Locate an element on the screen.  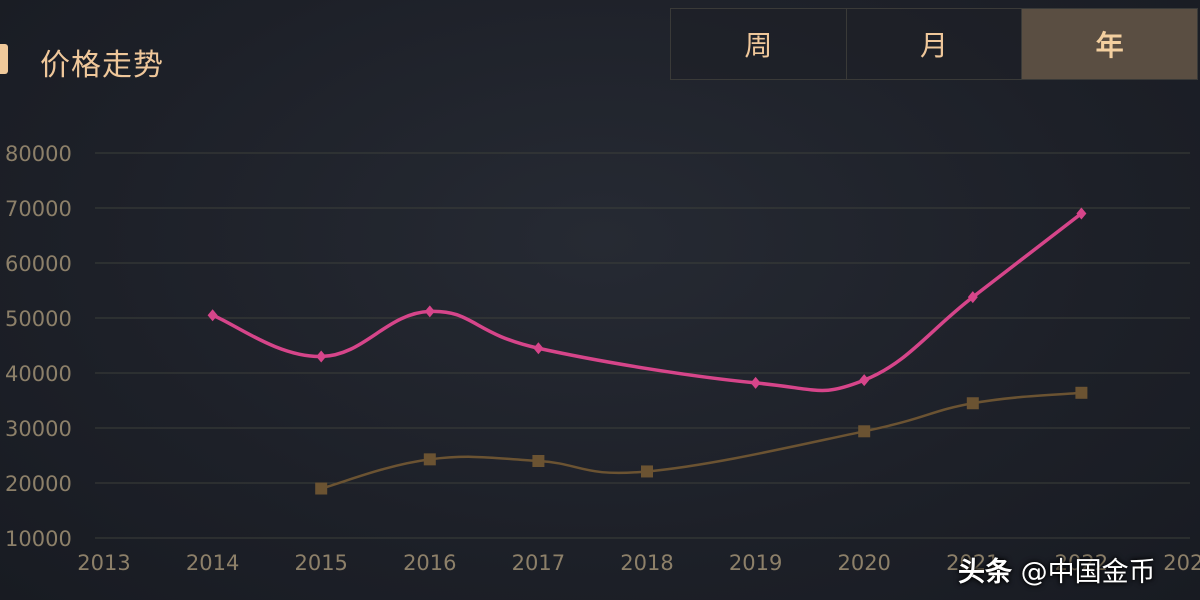
x-tick-label: 2019 is located at coordinates (755, 563).